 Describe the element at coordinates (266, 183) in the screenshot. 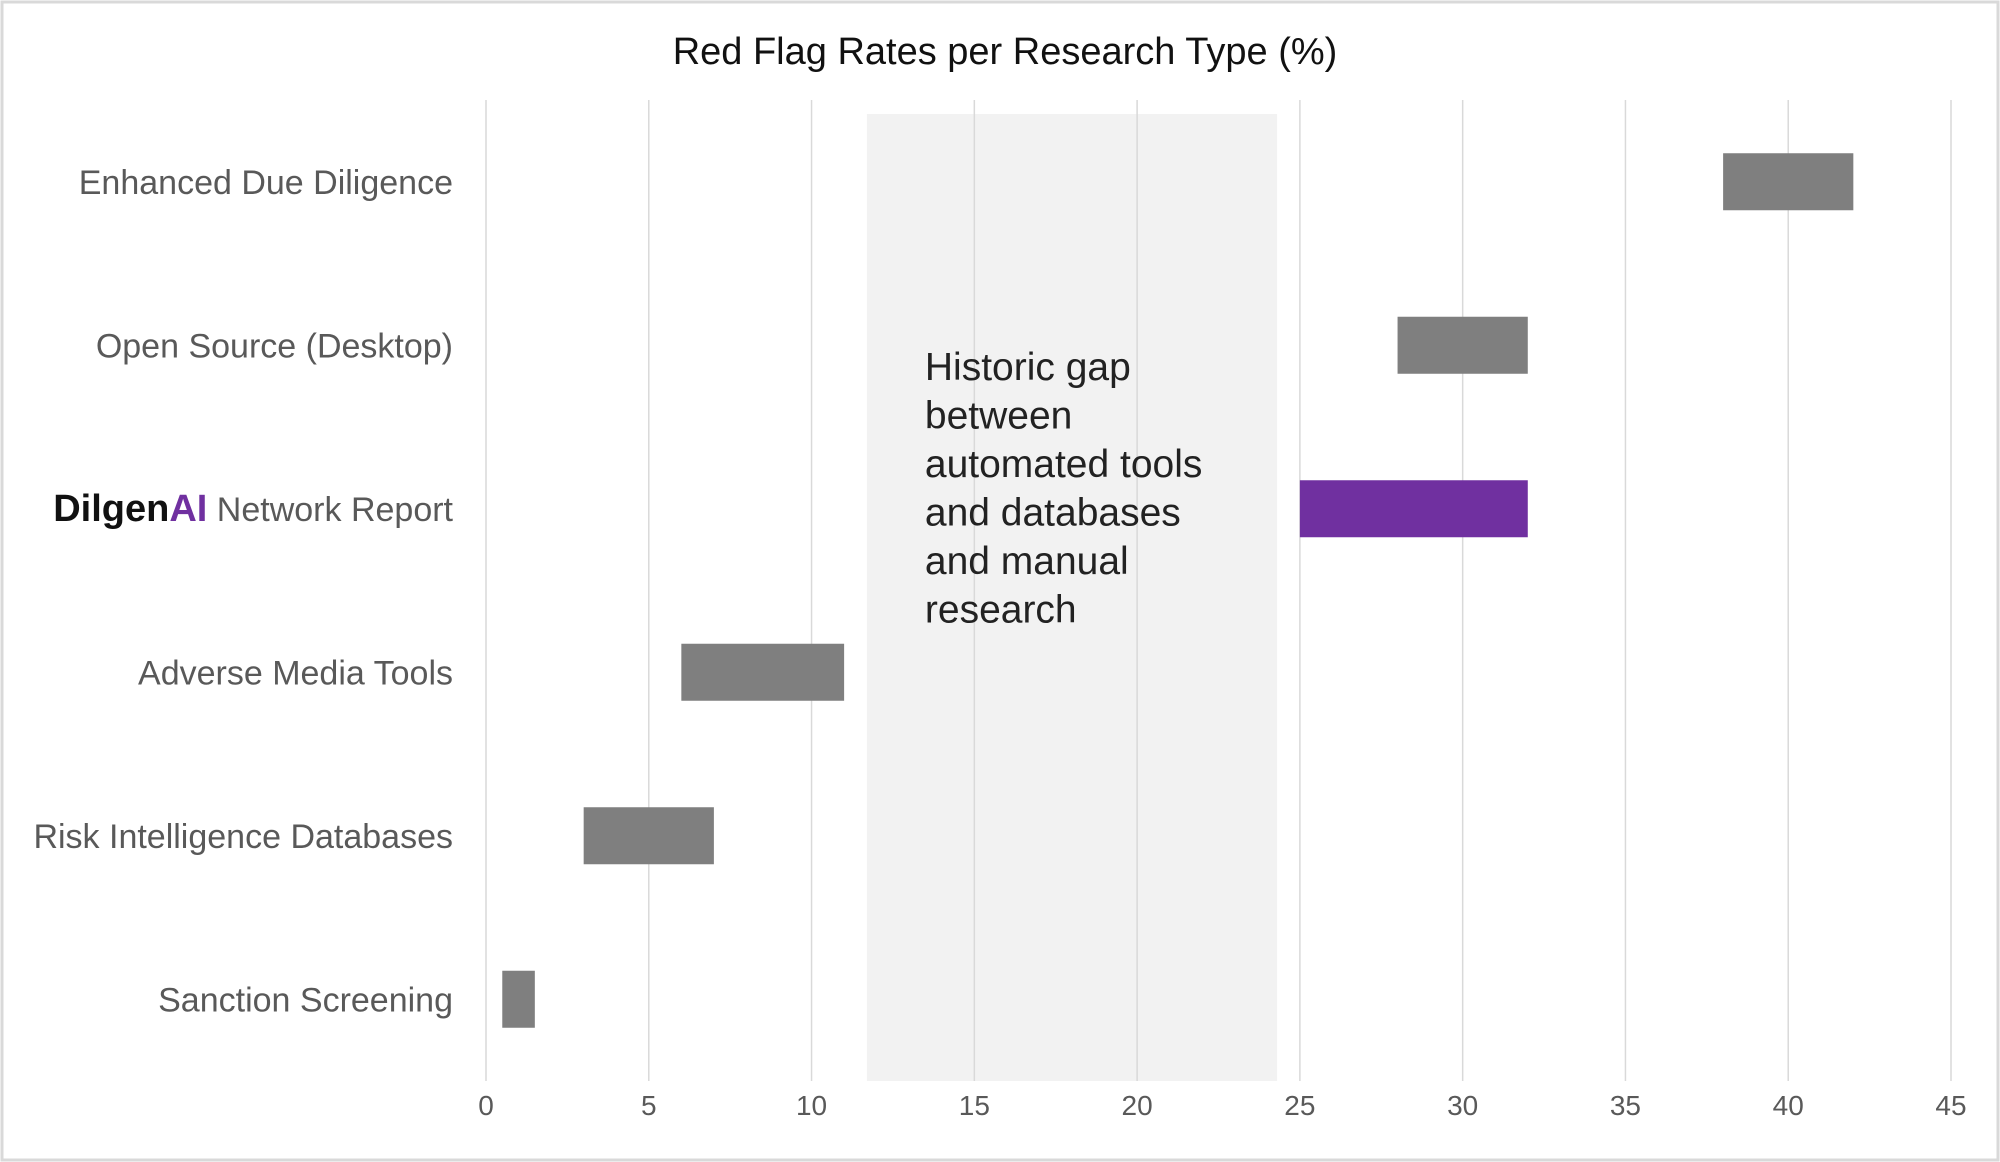

I see `category-label: Enhanced Due Diligence` at that location.